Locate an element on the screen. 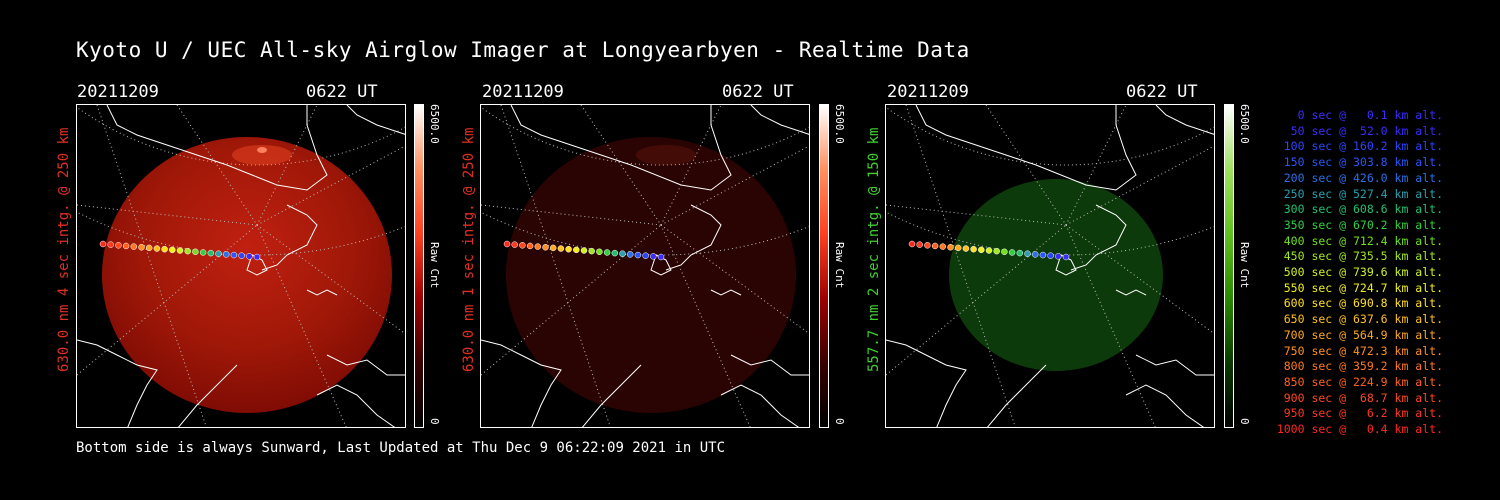 The width and height of the screenshot is (1500, 500). panel-3-time: 0622 UT is located at coordinates (1162, 92).